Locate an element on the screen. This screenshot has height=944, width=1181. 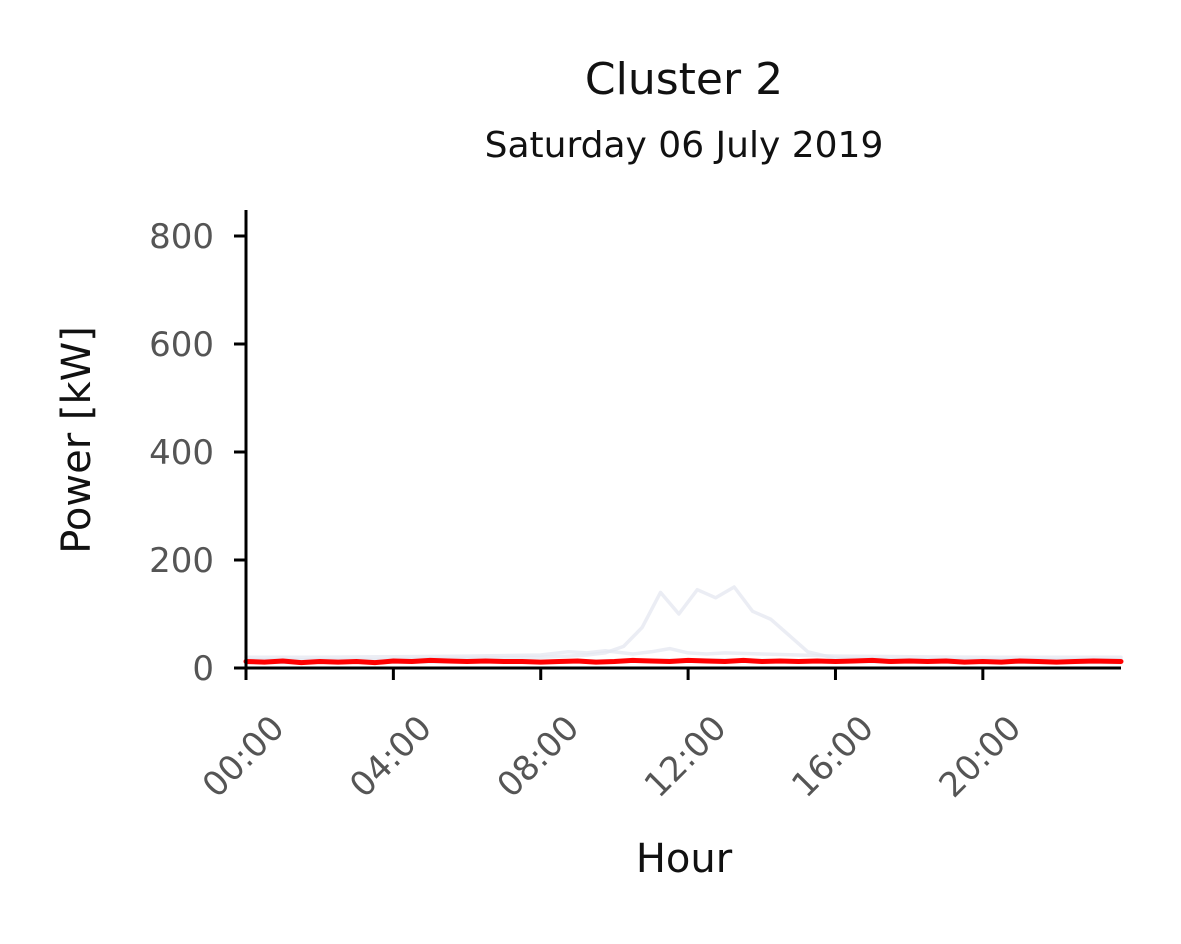
x-tick-label: 12:00 is located at coordinates (686, 757).